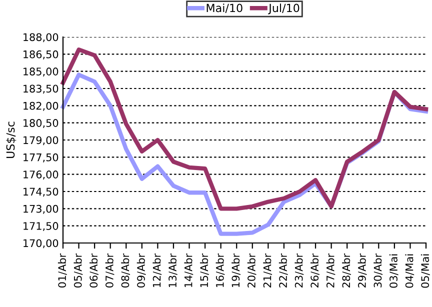 Image resolution: width=432 pixels, height=307 pixels. I want to click on x-tick-label: 04/Mai, so click(409, 271).